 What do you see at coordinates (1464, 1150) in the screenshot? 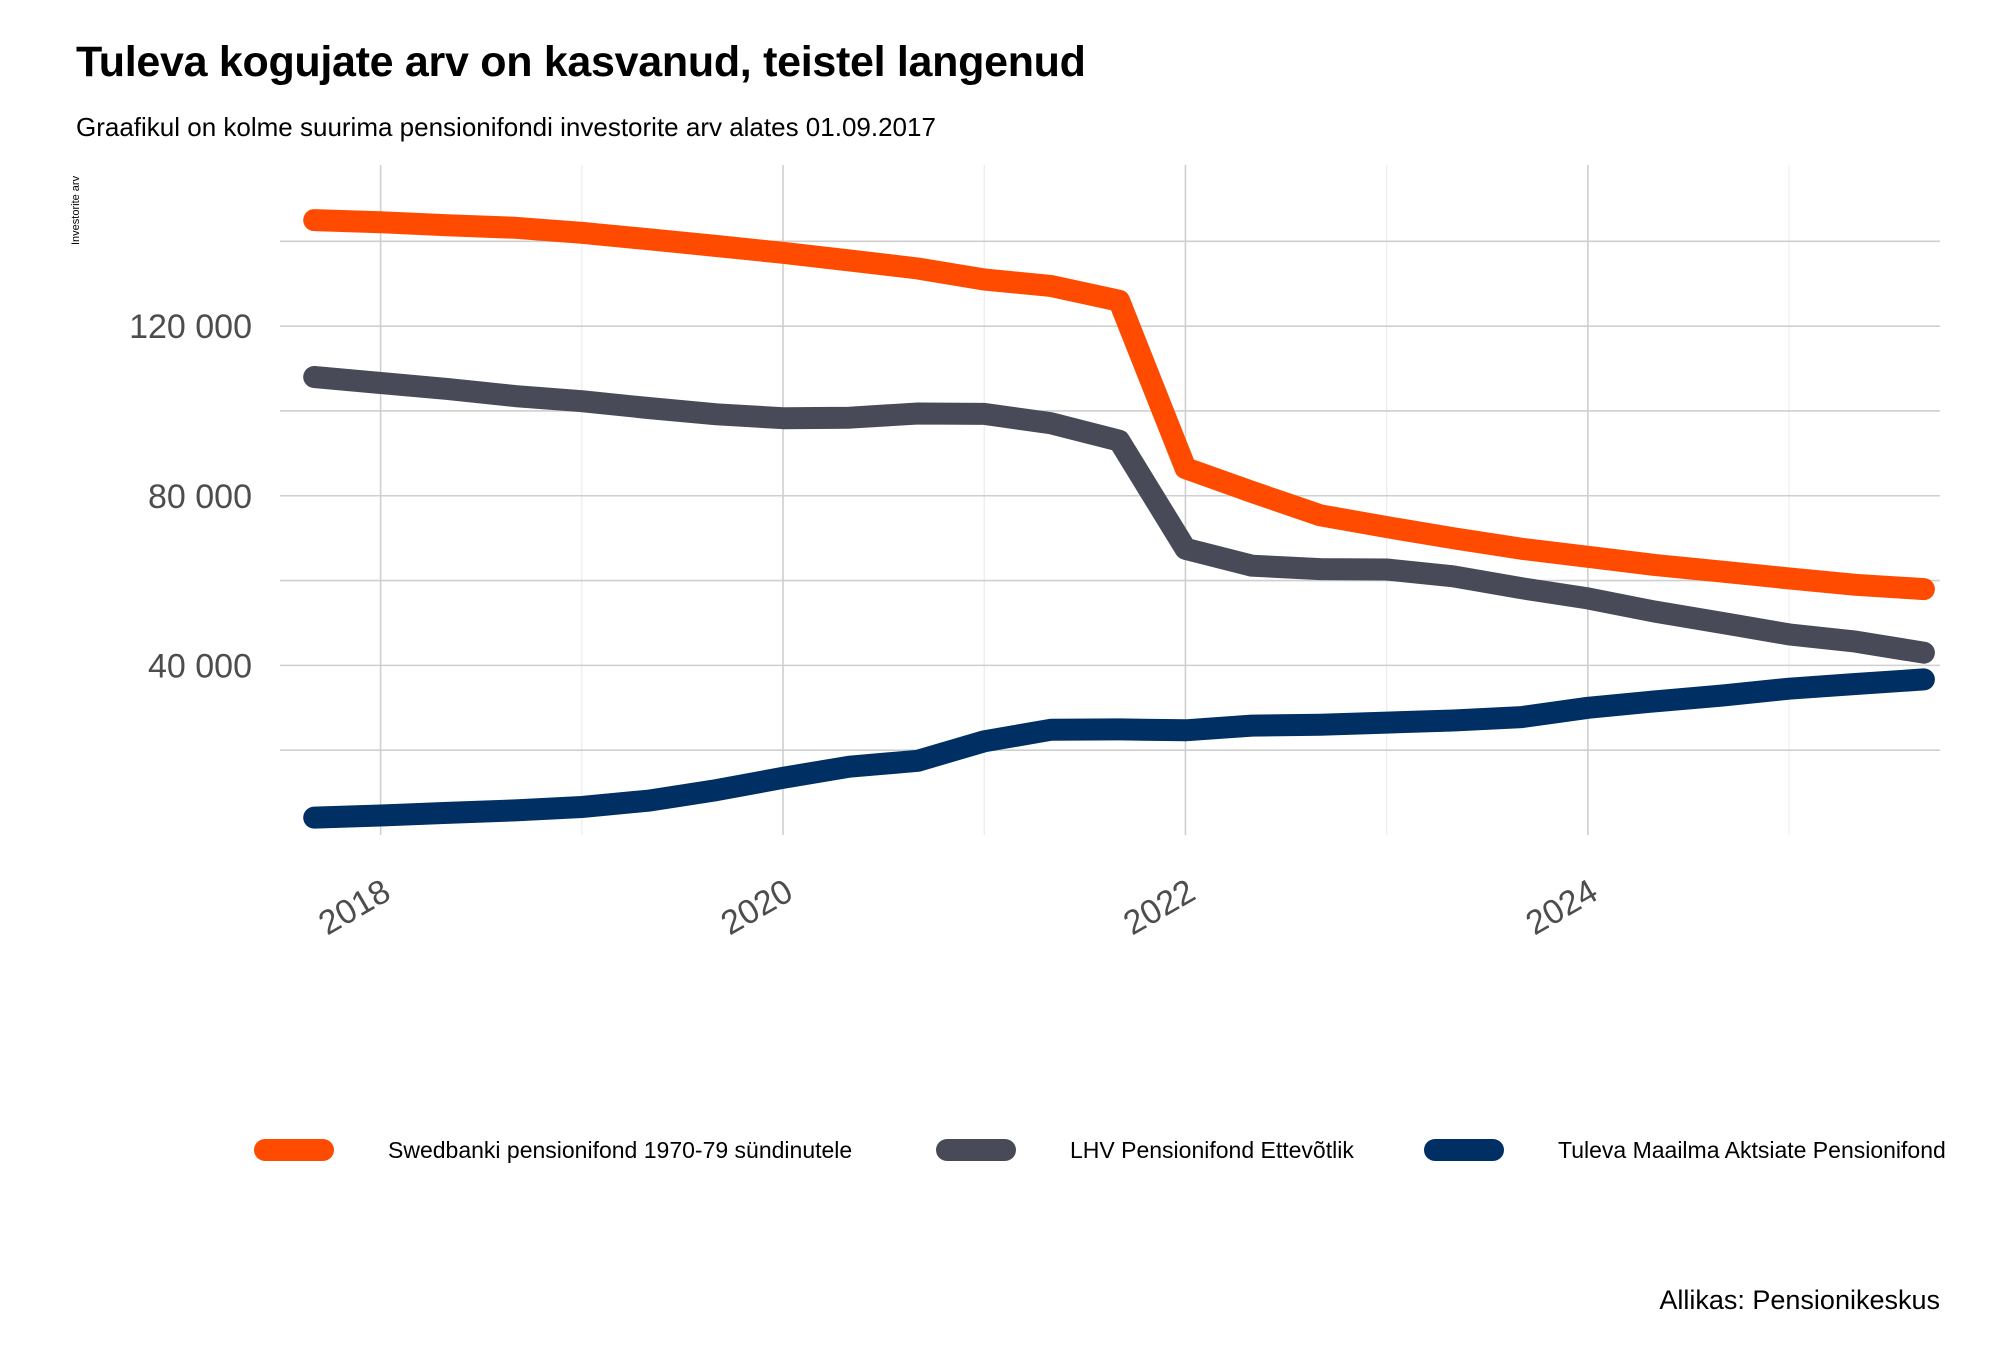
I see `legend-key-tuleva` at bounding box center [1464, 1150].